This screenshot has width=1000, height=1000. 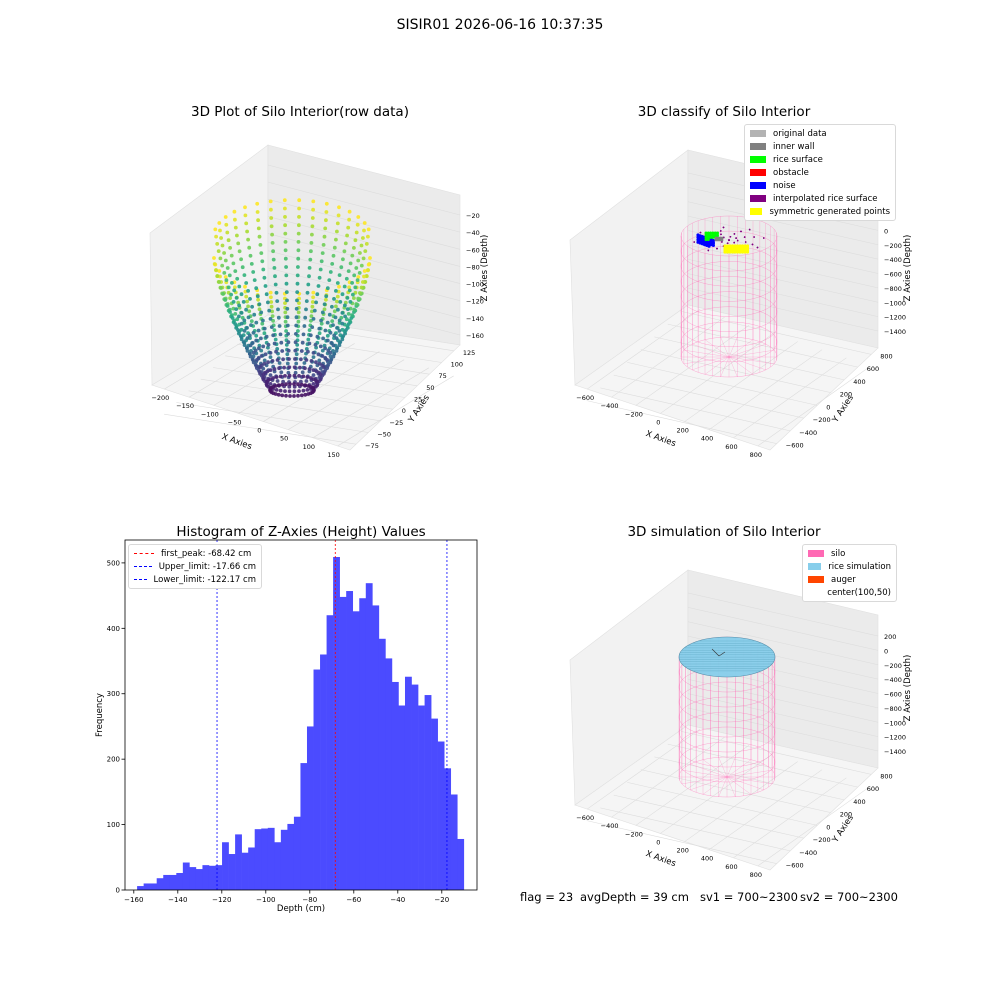 What do you see at coordinates (783, 614) in the screenshot?
I see `z-gridline` at bounding box center [783, 614].